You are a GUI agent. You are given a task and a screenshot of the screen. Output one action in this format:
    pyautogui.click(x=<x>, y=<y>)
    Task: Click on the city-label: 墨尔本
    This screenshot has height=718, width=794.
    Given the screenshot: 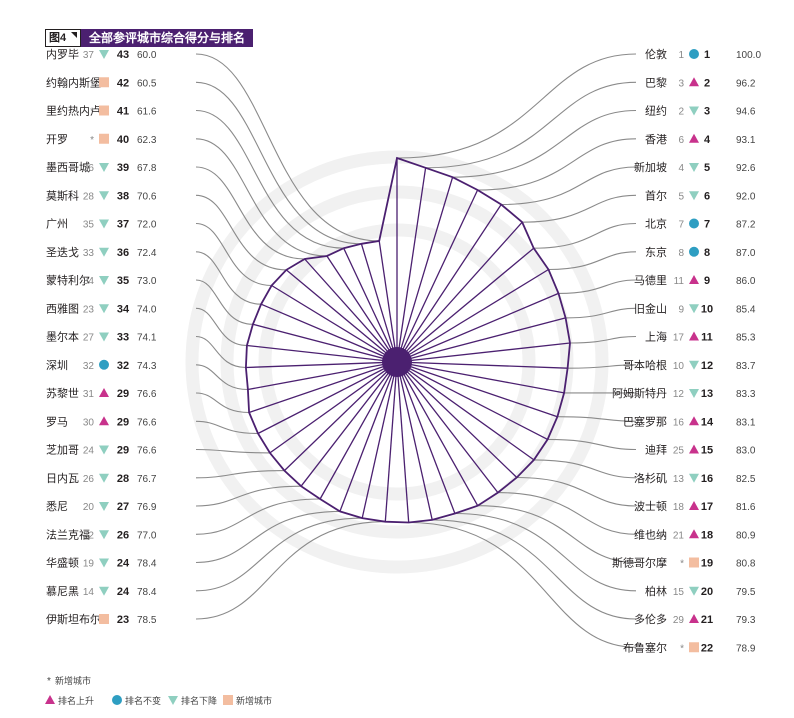 What is the action you would take?
    pyautogui.click(x=62, y=337)
    